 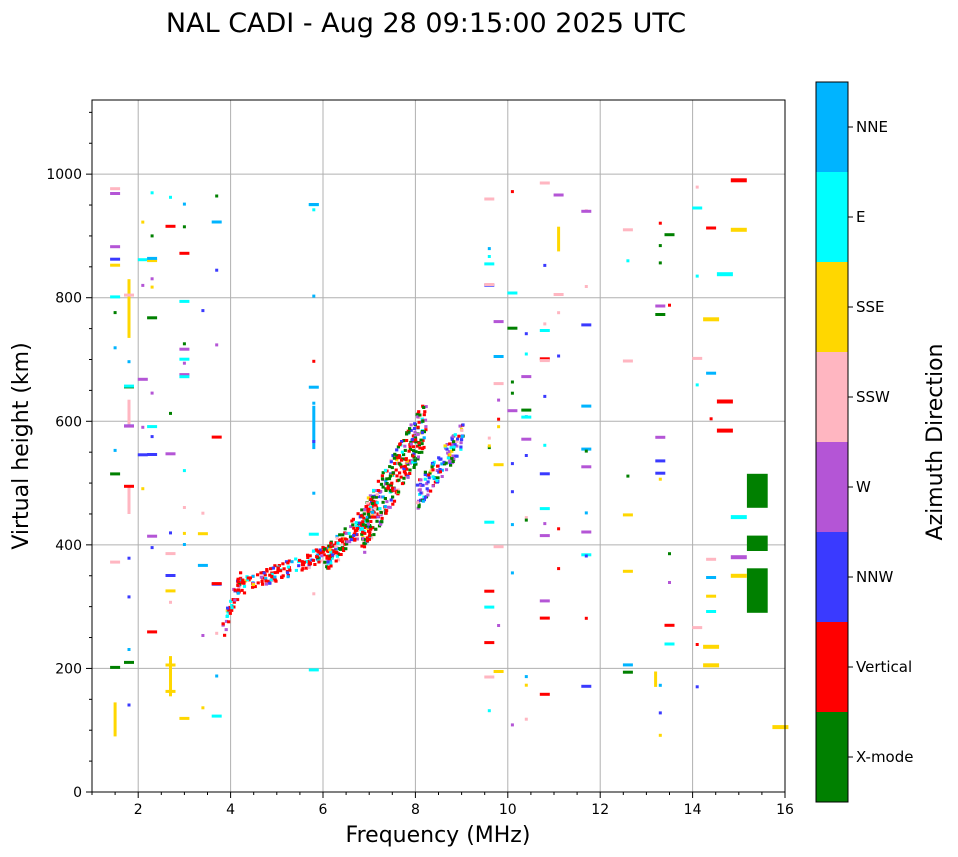 I want to click on colorbar-tick-label: NNW, so click(x=874, y=577).